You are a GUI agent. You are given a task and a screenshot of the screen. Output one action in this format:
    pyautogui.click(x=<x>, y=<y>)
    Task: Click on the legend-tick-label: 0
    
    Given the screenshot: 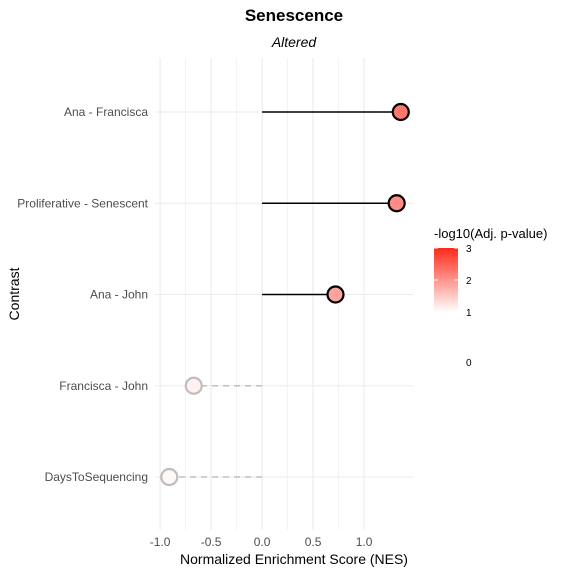 What is the action you would take?
    pyautogui.click(x=469, y=363)
    